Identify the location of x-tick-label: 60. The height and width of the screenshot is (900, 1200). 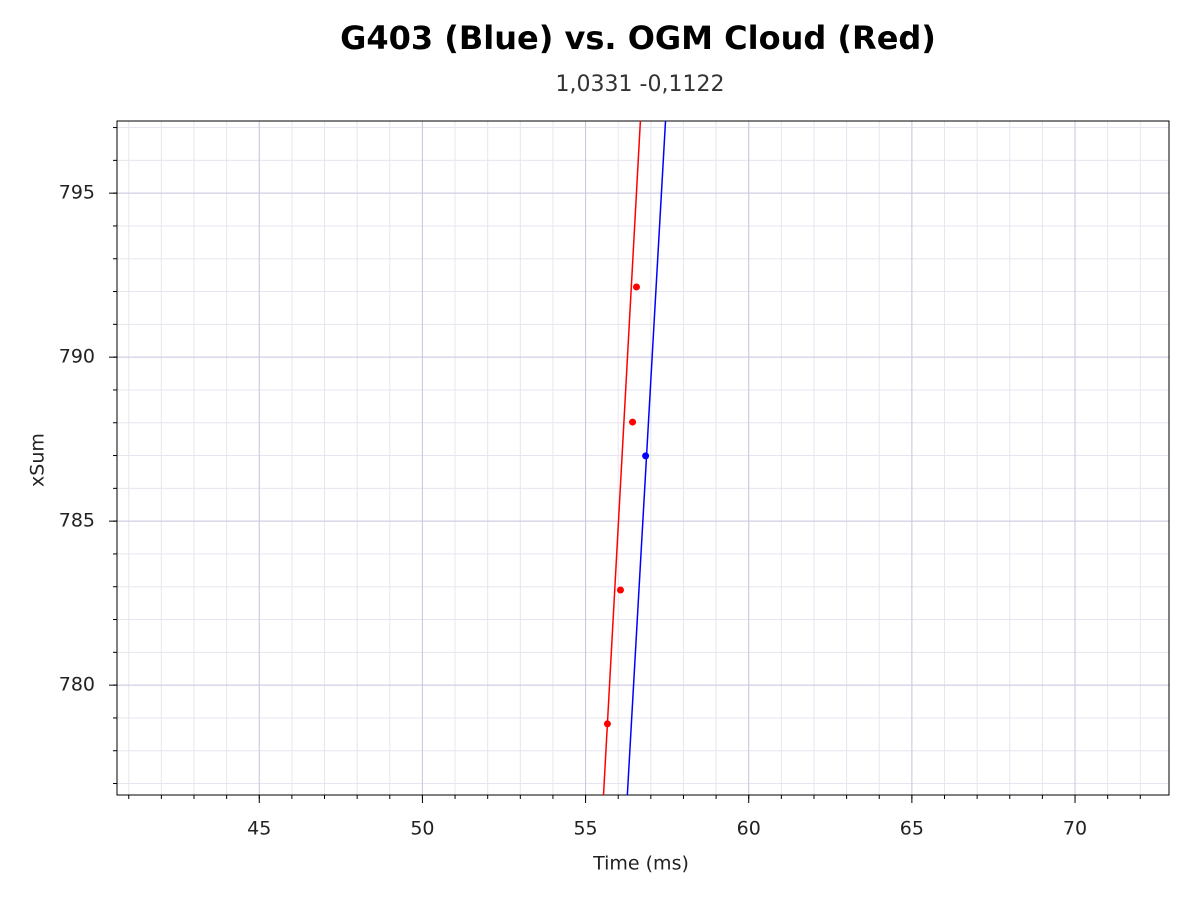
(749, 829).